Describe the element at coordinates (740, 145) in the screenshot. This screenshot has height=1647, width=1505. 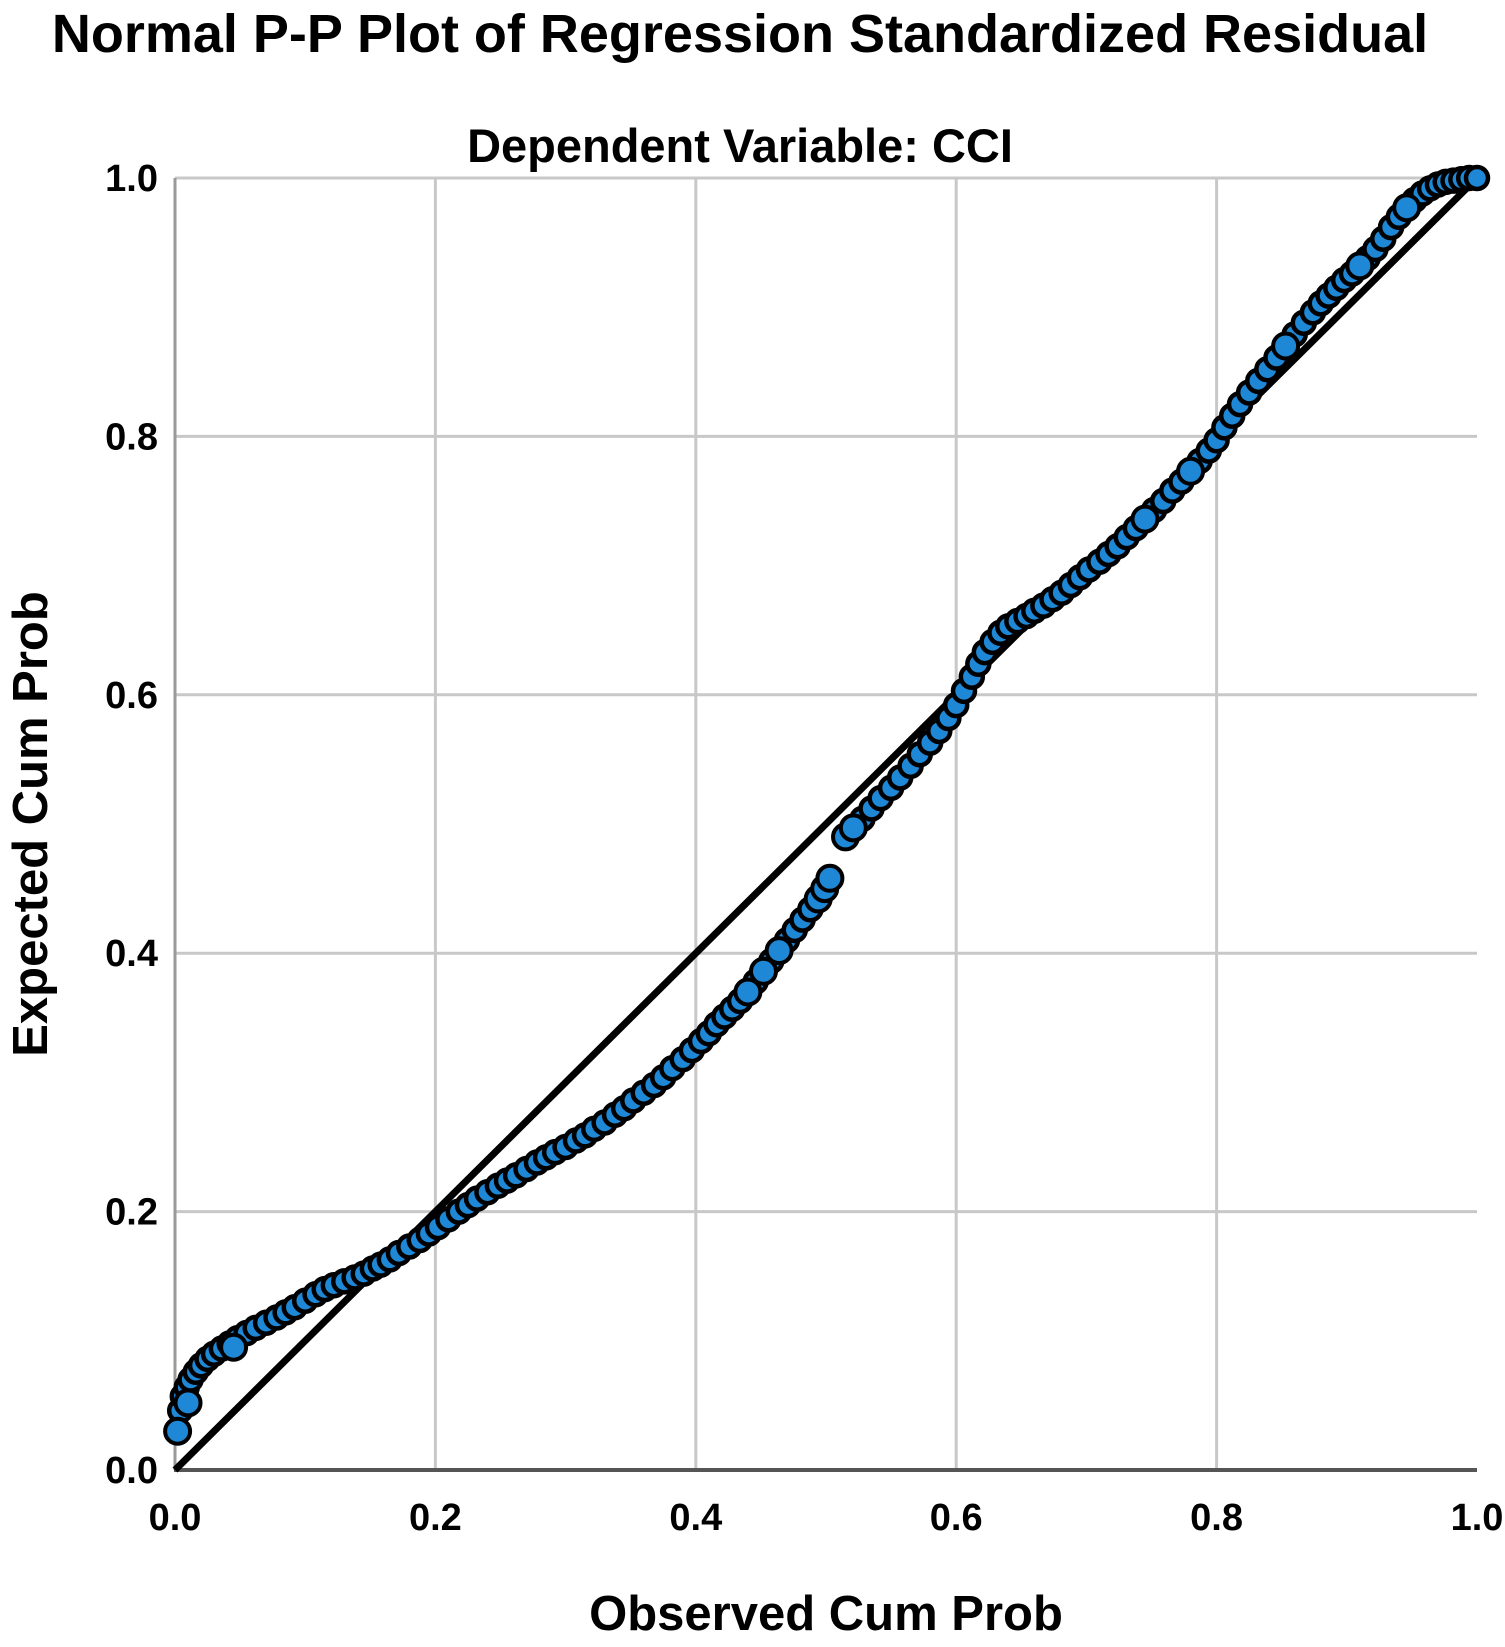
I see `chart-subtitle: Dependent Variable: CCI` at that location.